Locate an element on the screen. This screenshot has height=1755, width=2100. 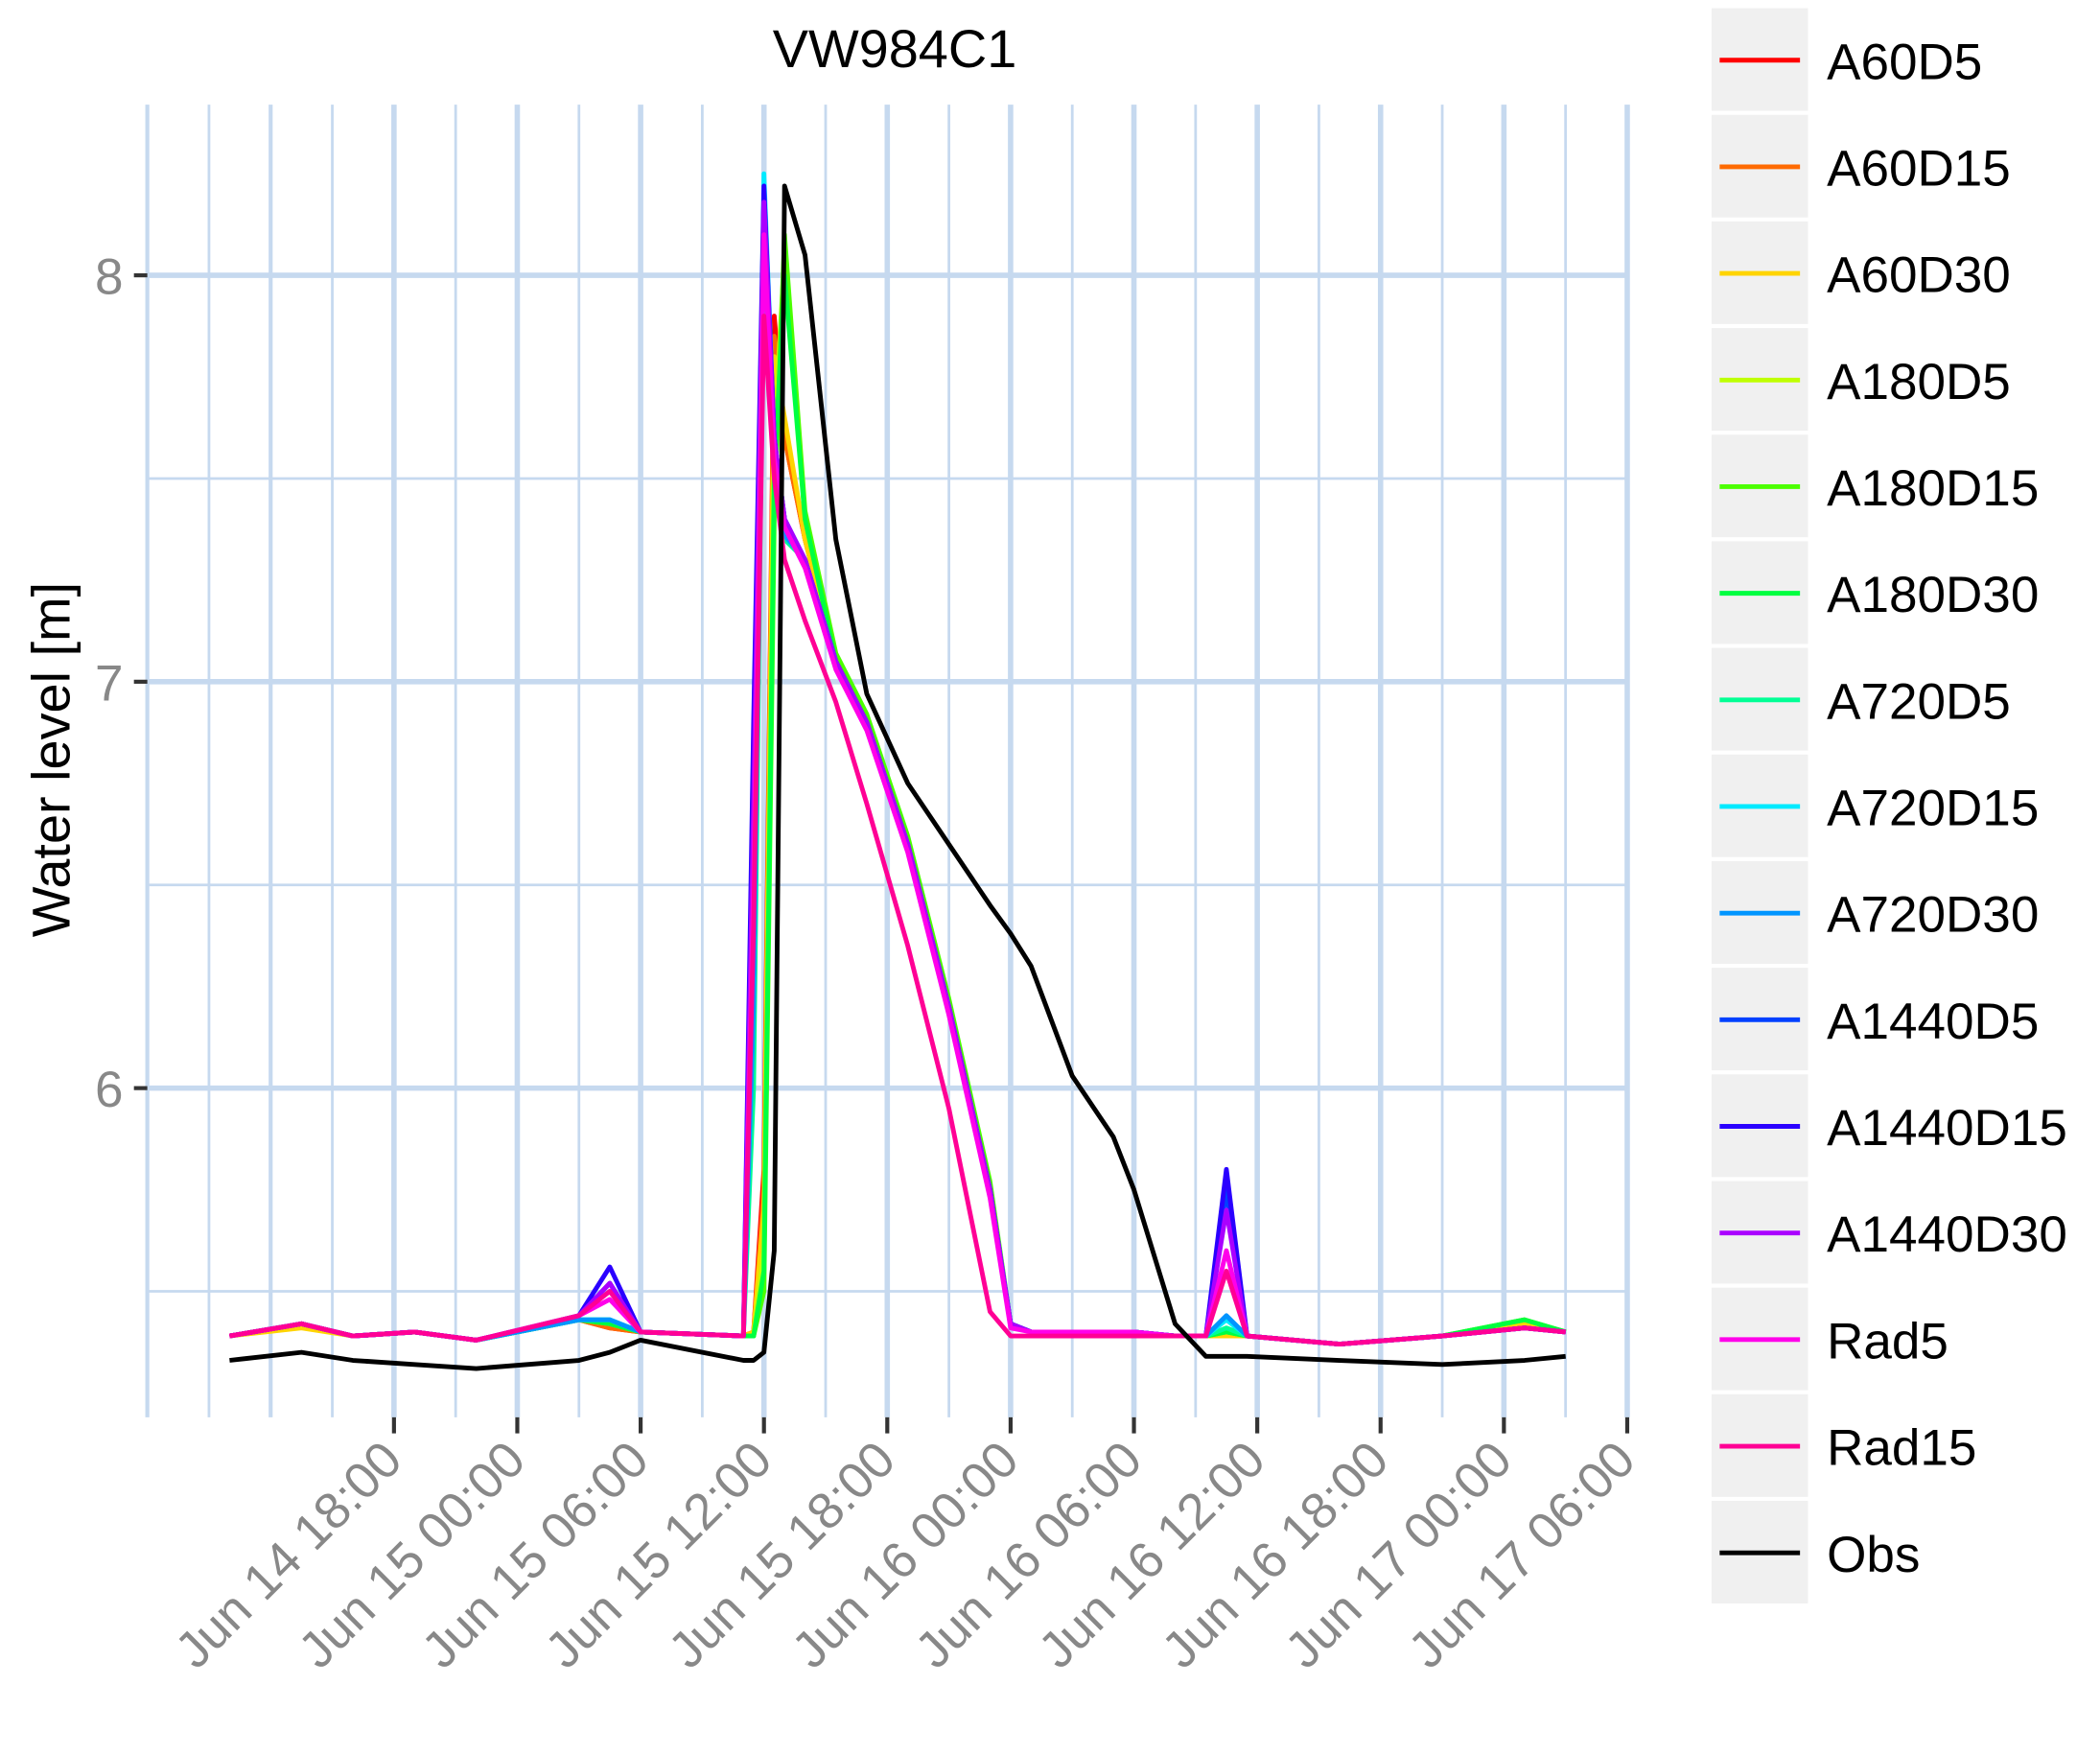
y-axis-label: Water level [m] is located at coordinates (51, 759).